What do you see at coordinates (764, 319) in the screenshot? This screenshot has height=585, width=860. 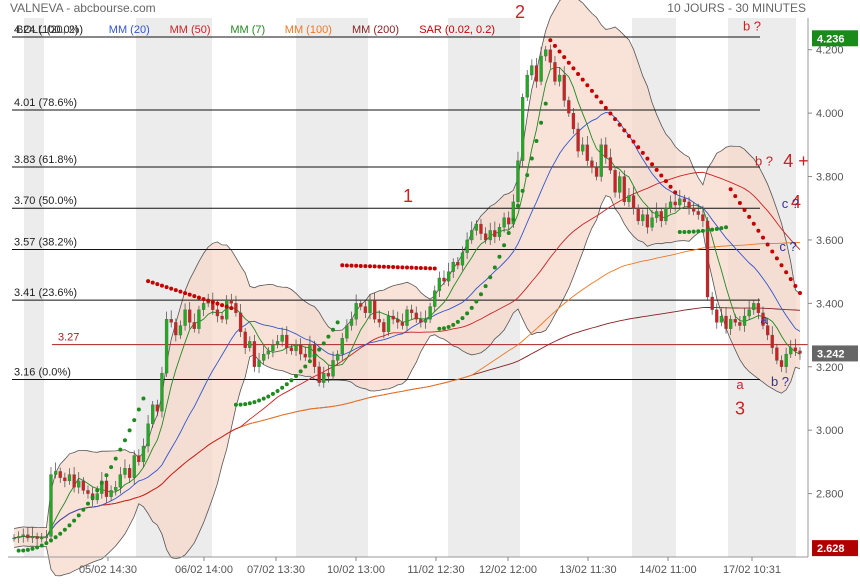 I see `wave-label: a` at bounding box center [764, 319].